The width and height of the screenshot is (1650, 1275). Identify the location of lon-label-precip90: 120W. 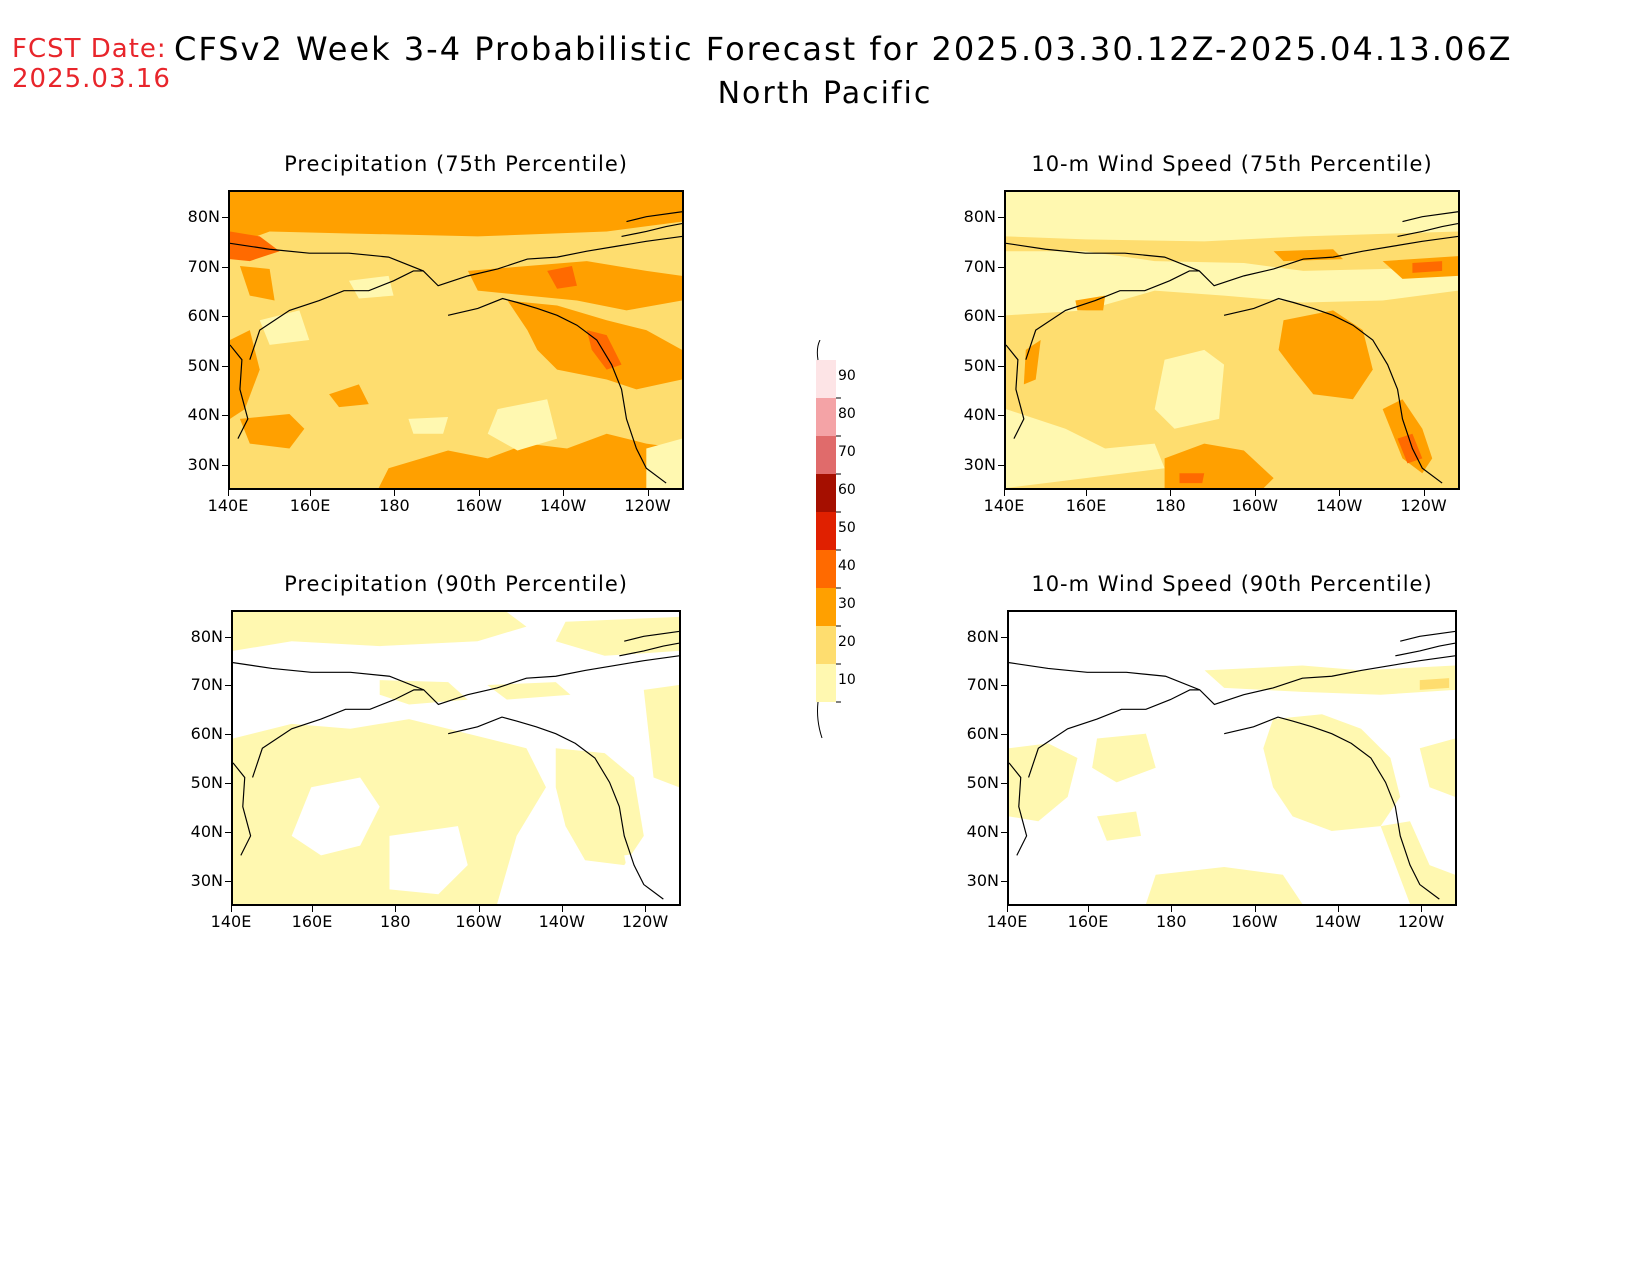
(645, 921).